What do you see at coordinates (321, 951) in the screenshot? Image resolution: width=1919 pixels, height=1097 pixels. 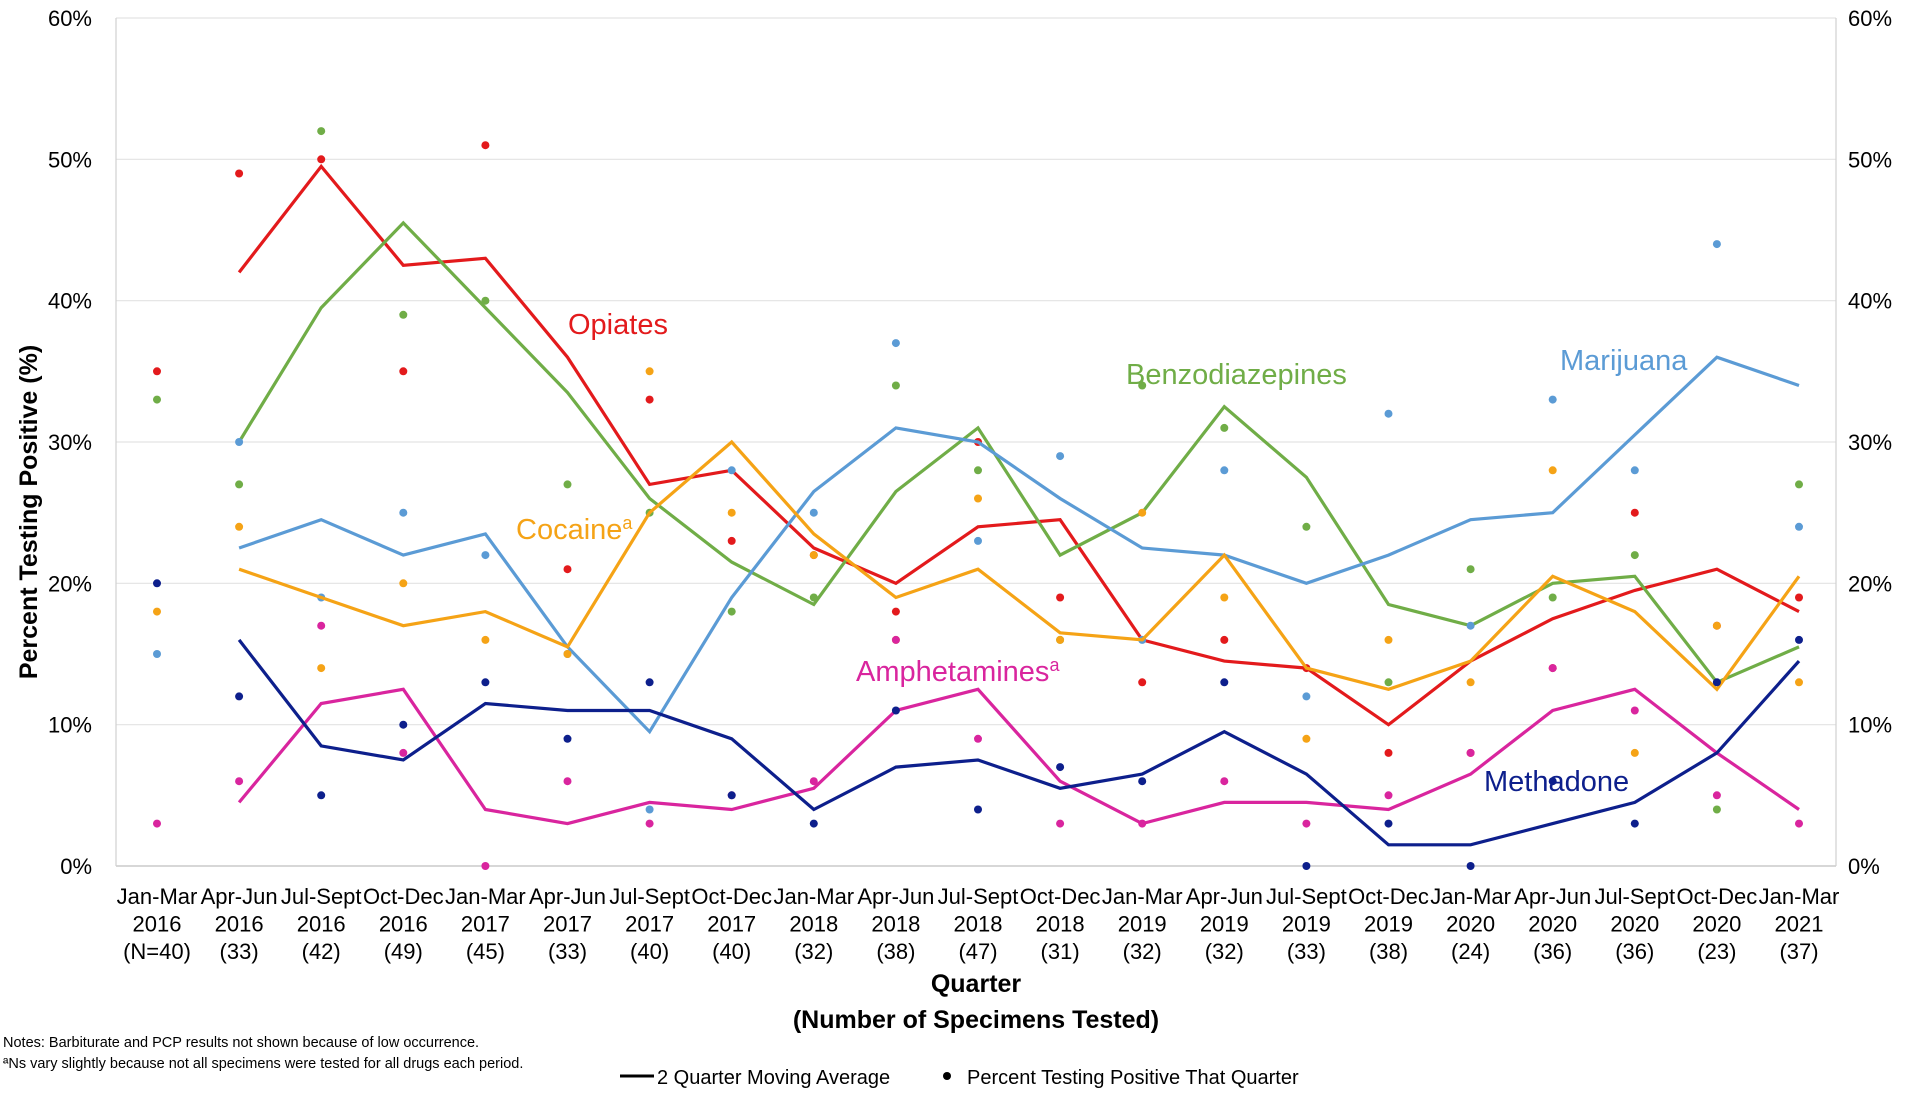 I see `x-tick-label: (42)` at bounding box center [321, 951].